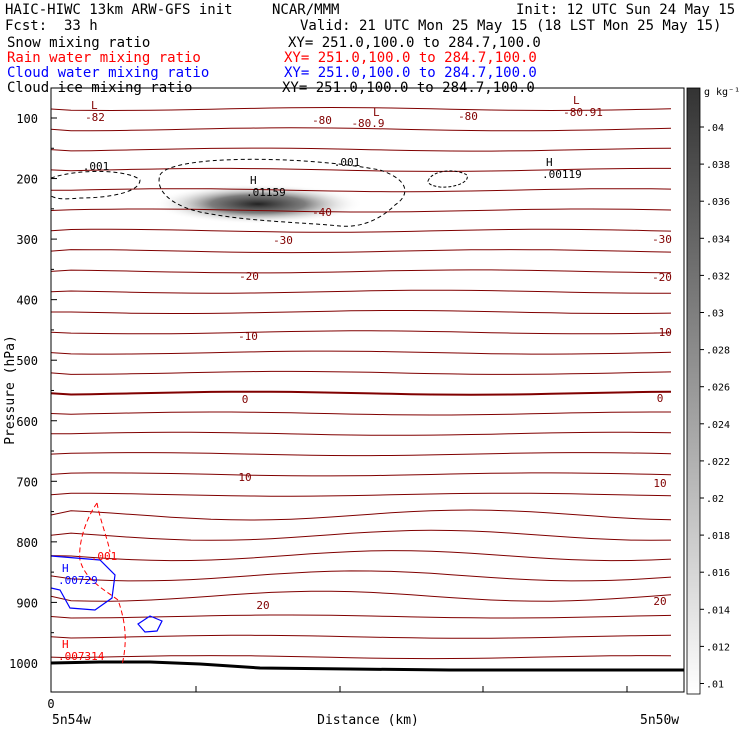 Image resolution: width=740 pixels, height=740 pixels. I want to click on colorbar-tick-label: .016, so click(718, 573).